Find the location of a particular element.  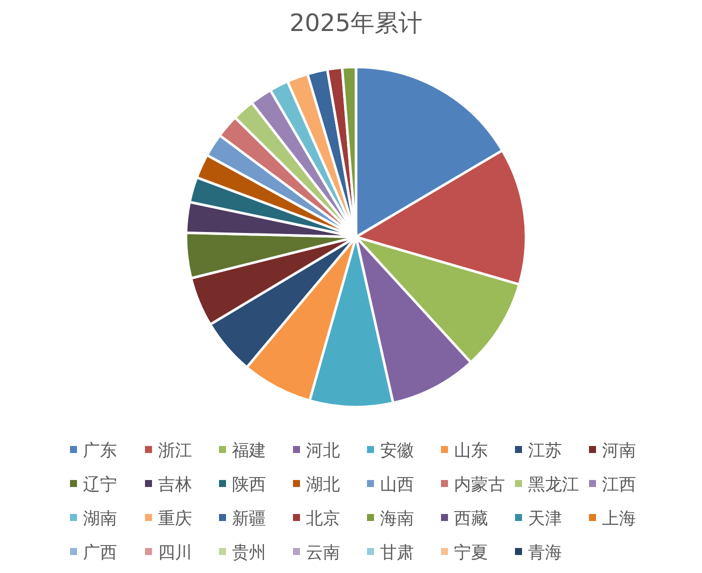

legend-label: 浙江 is located at coordinates (175, 451).